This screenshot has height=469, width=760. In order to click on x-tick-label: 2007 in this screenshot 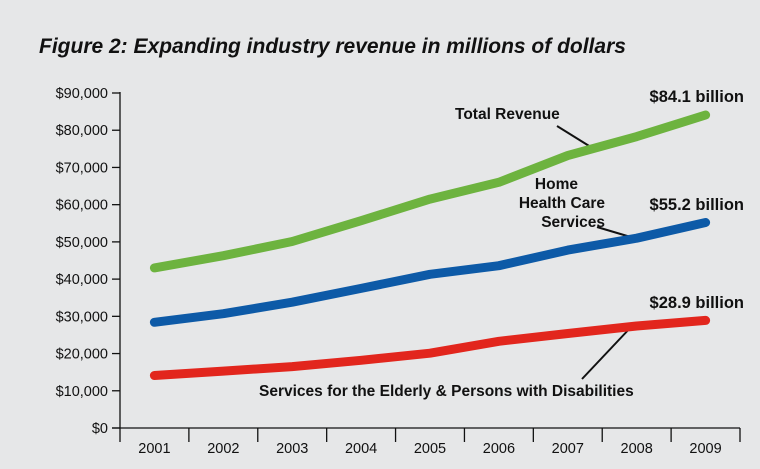, I will do `click(568, 449)`.